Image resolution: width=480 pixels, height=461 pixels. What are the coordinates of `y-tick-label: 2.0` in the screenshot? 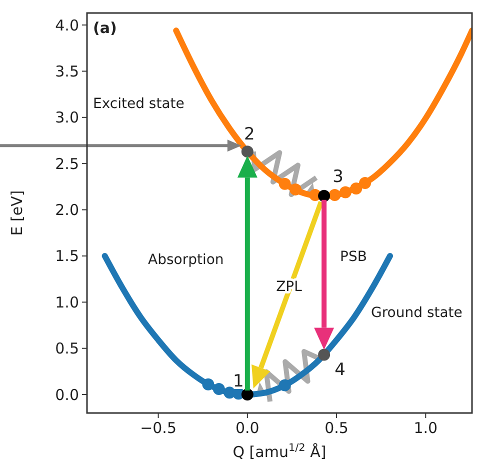 It's located at (67, 210).